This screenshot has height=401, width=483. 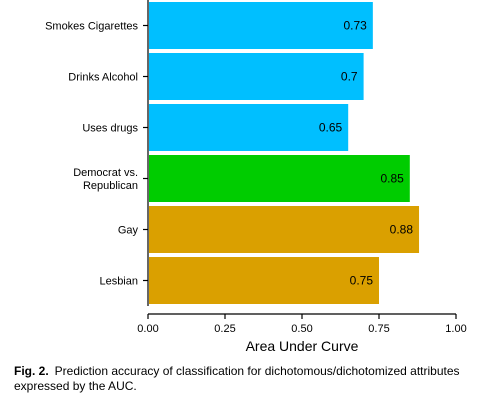 What do you see at coordinates (224, 329) in the screenshot?
I see `x-tick-label-1: 0.25` at bounding box center [224, 329].